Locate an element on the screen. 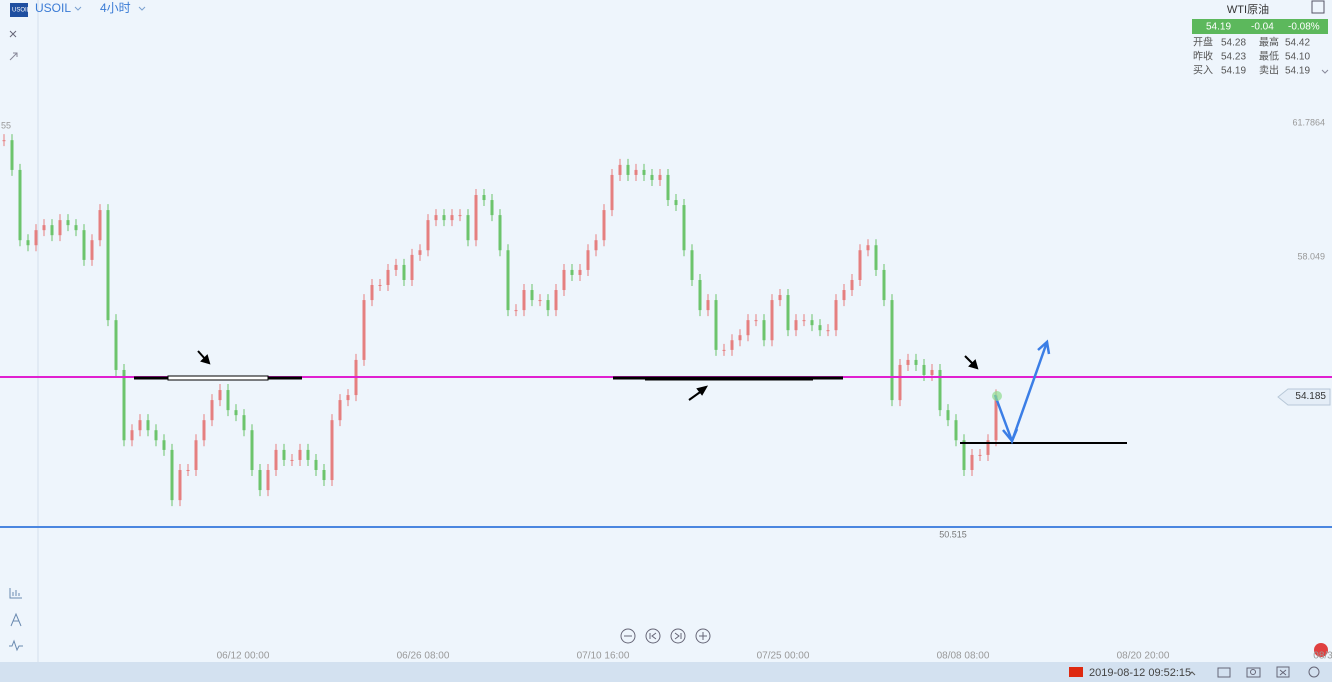 This screenshot has height=682, width=1332. interval: 4小时 is located at coordinates (115, 8).